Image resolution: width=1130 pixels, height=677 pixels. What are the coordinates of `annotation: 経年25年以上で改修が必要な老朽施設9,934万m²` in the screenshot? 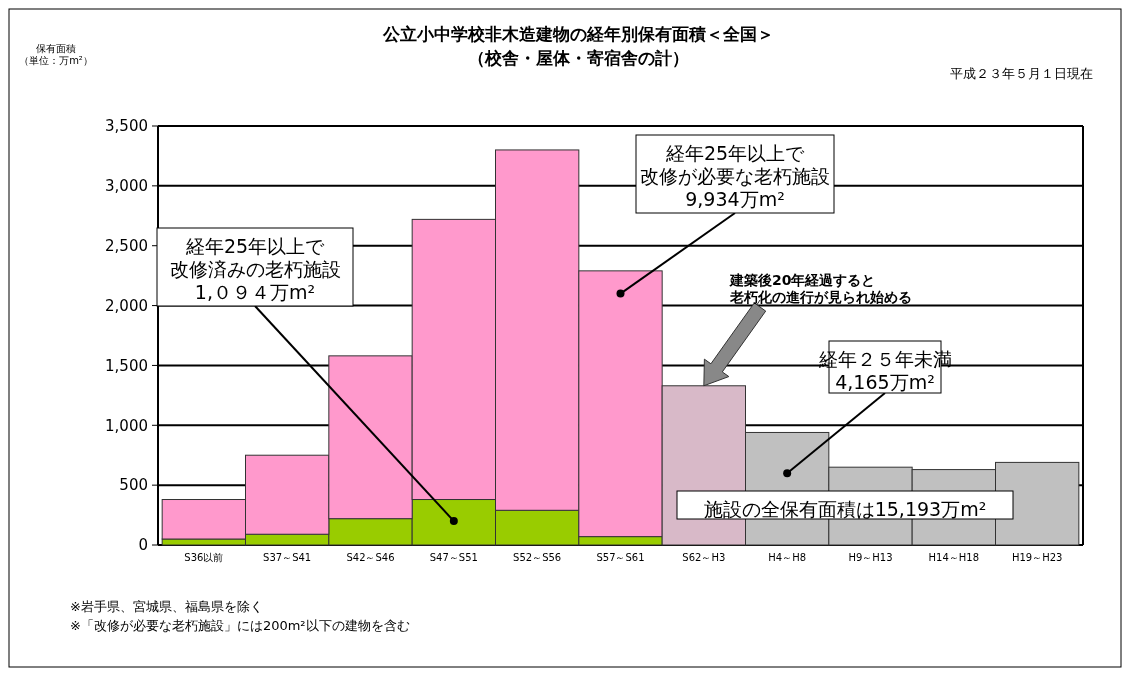 It's located at (735, 176).